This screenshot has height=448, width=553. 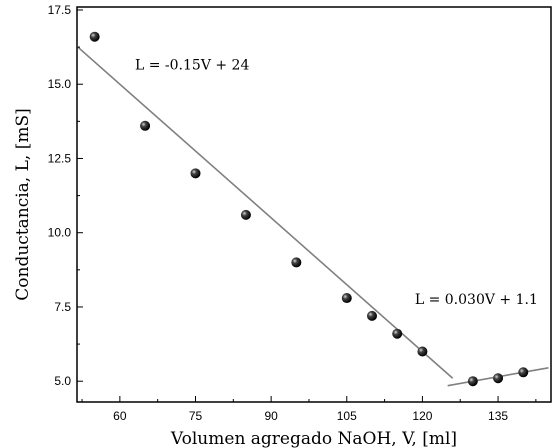 I want to click on fit-equation-label: L = 0.030V + 1.1, so click(x=476, y=300).